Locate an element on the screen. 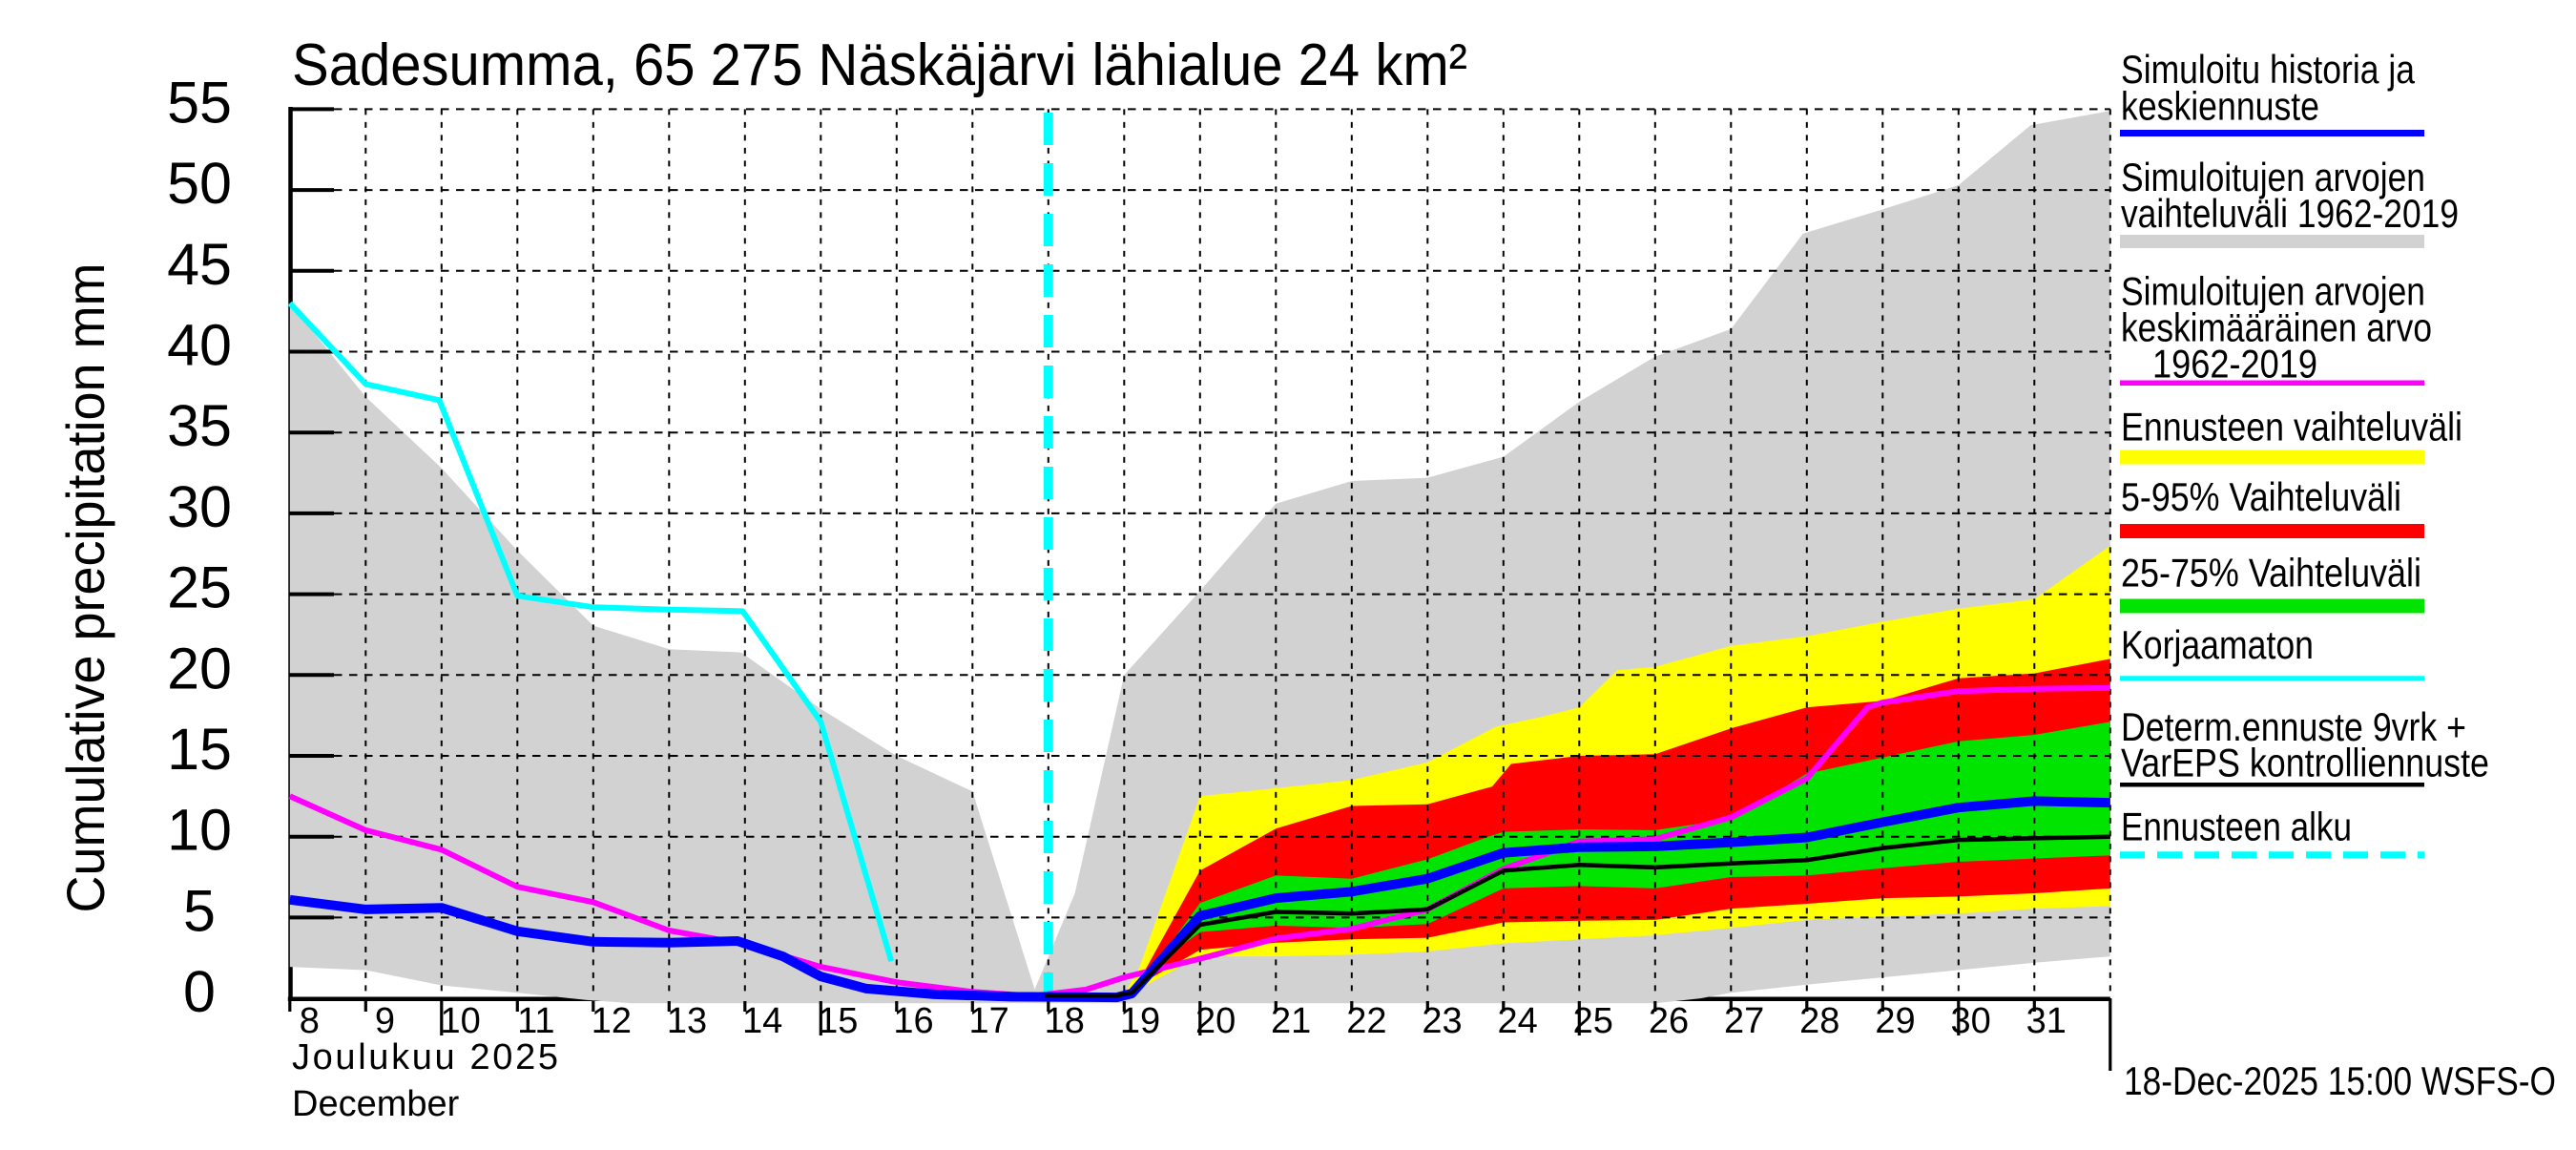 This screenshot has width=2576, height=1150. svg-text: 28 is located at coordinates (1819, 1021).